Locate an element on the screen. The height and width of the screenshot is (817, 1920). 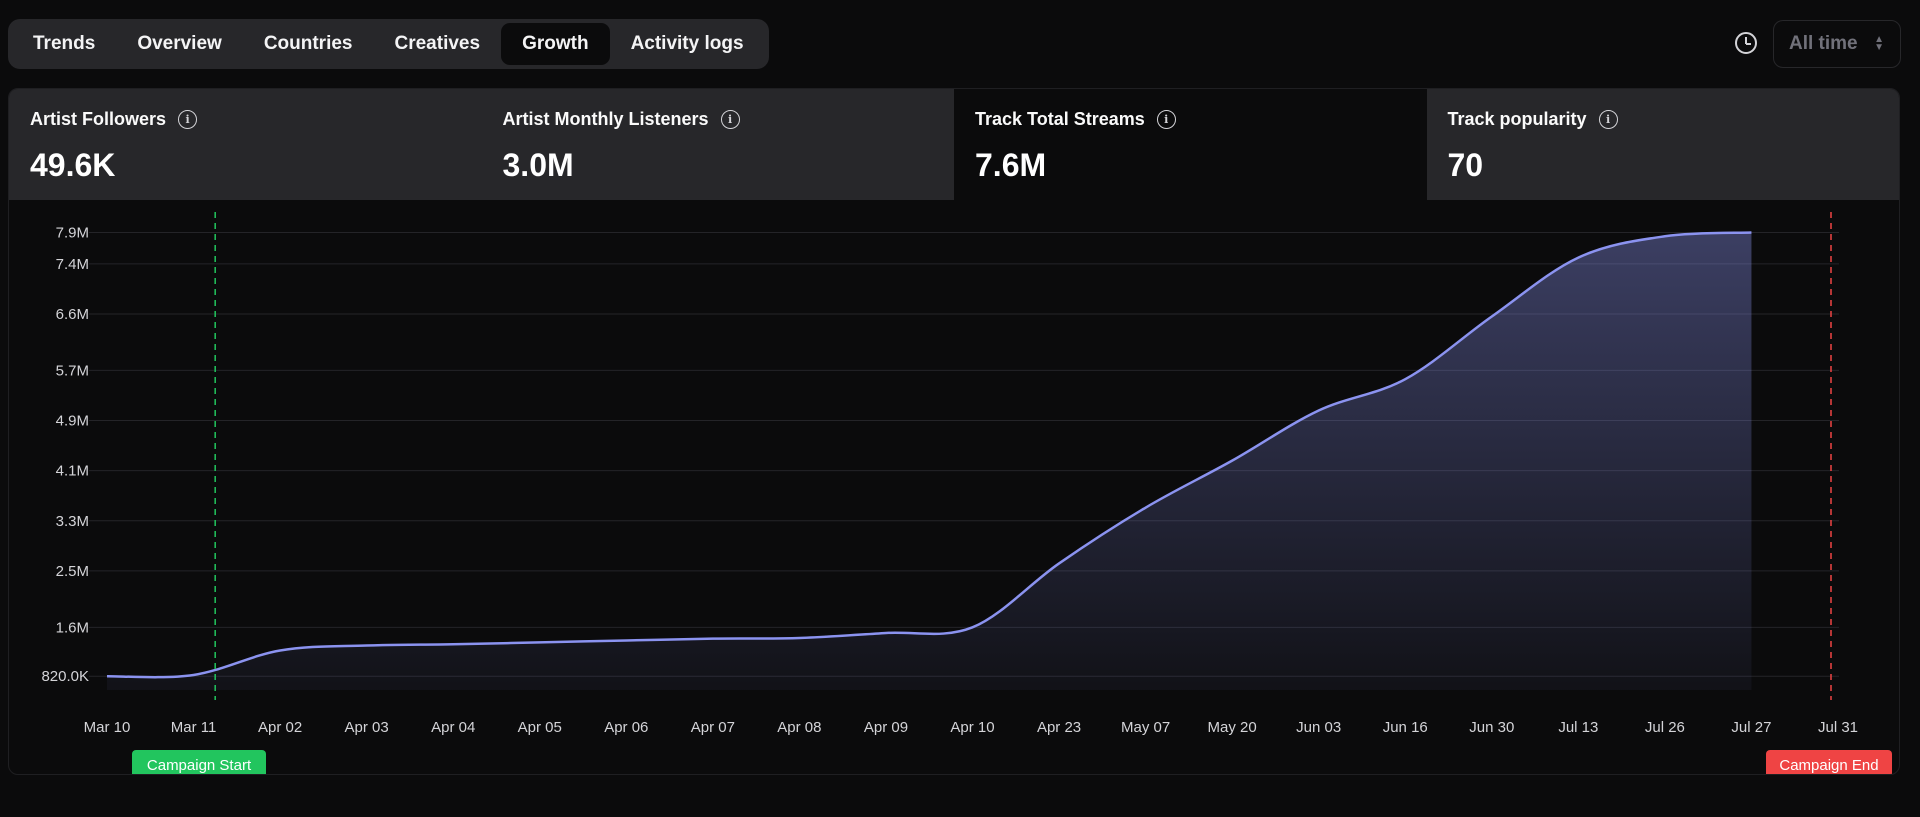
metric-card-title: Track Total Streams i is located at coordinates (1190, 119).